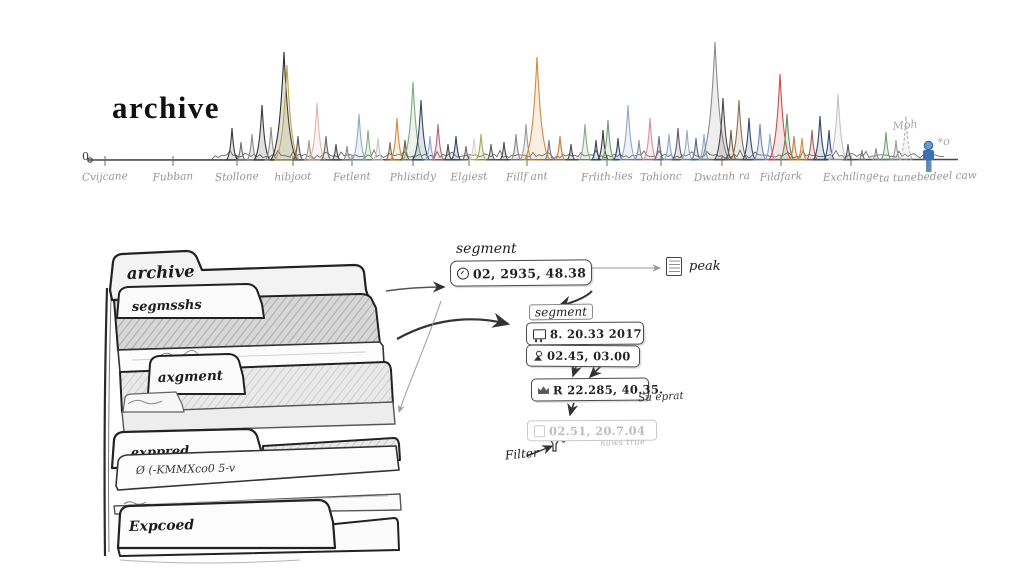 The height and width of the screenshot is (576, 1024). Describe the element at coordinates (539, 430) in the screenshot. I see `thumb-icon` at that location.